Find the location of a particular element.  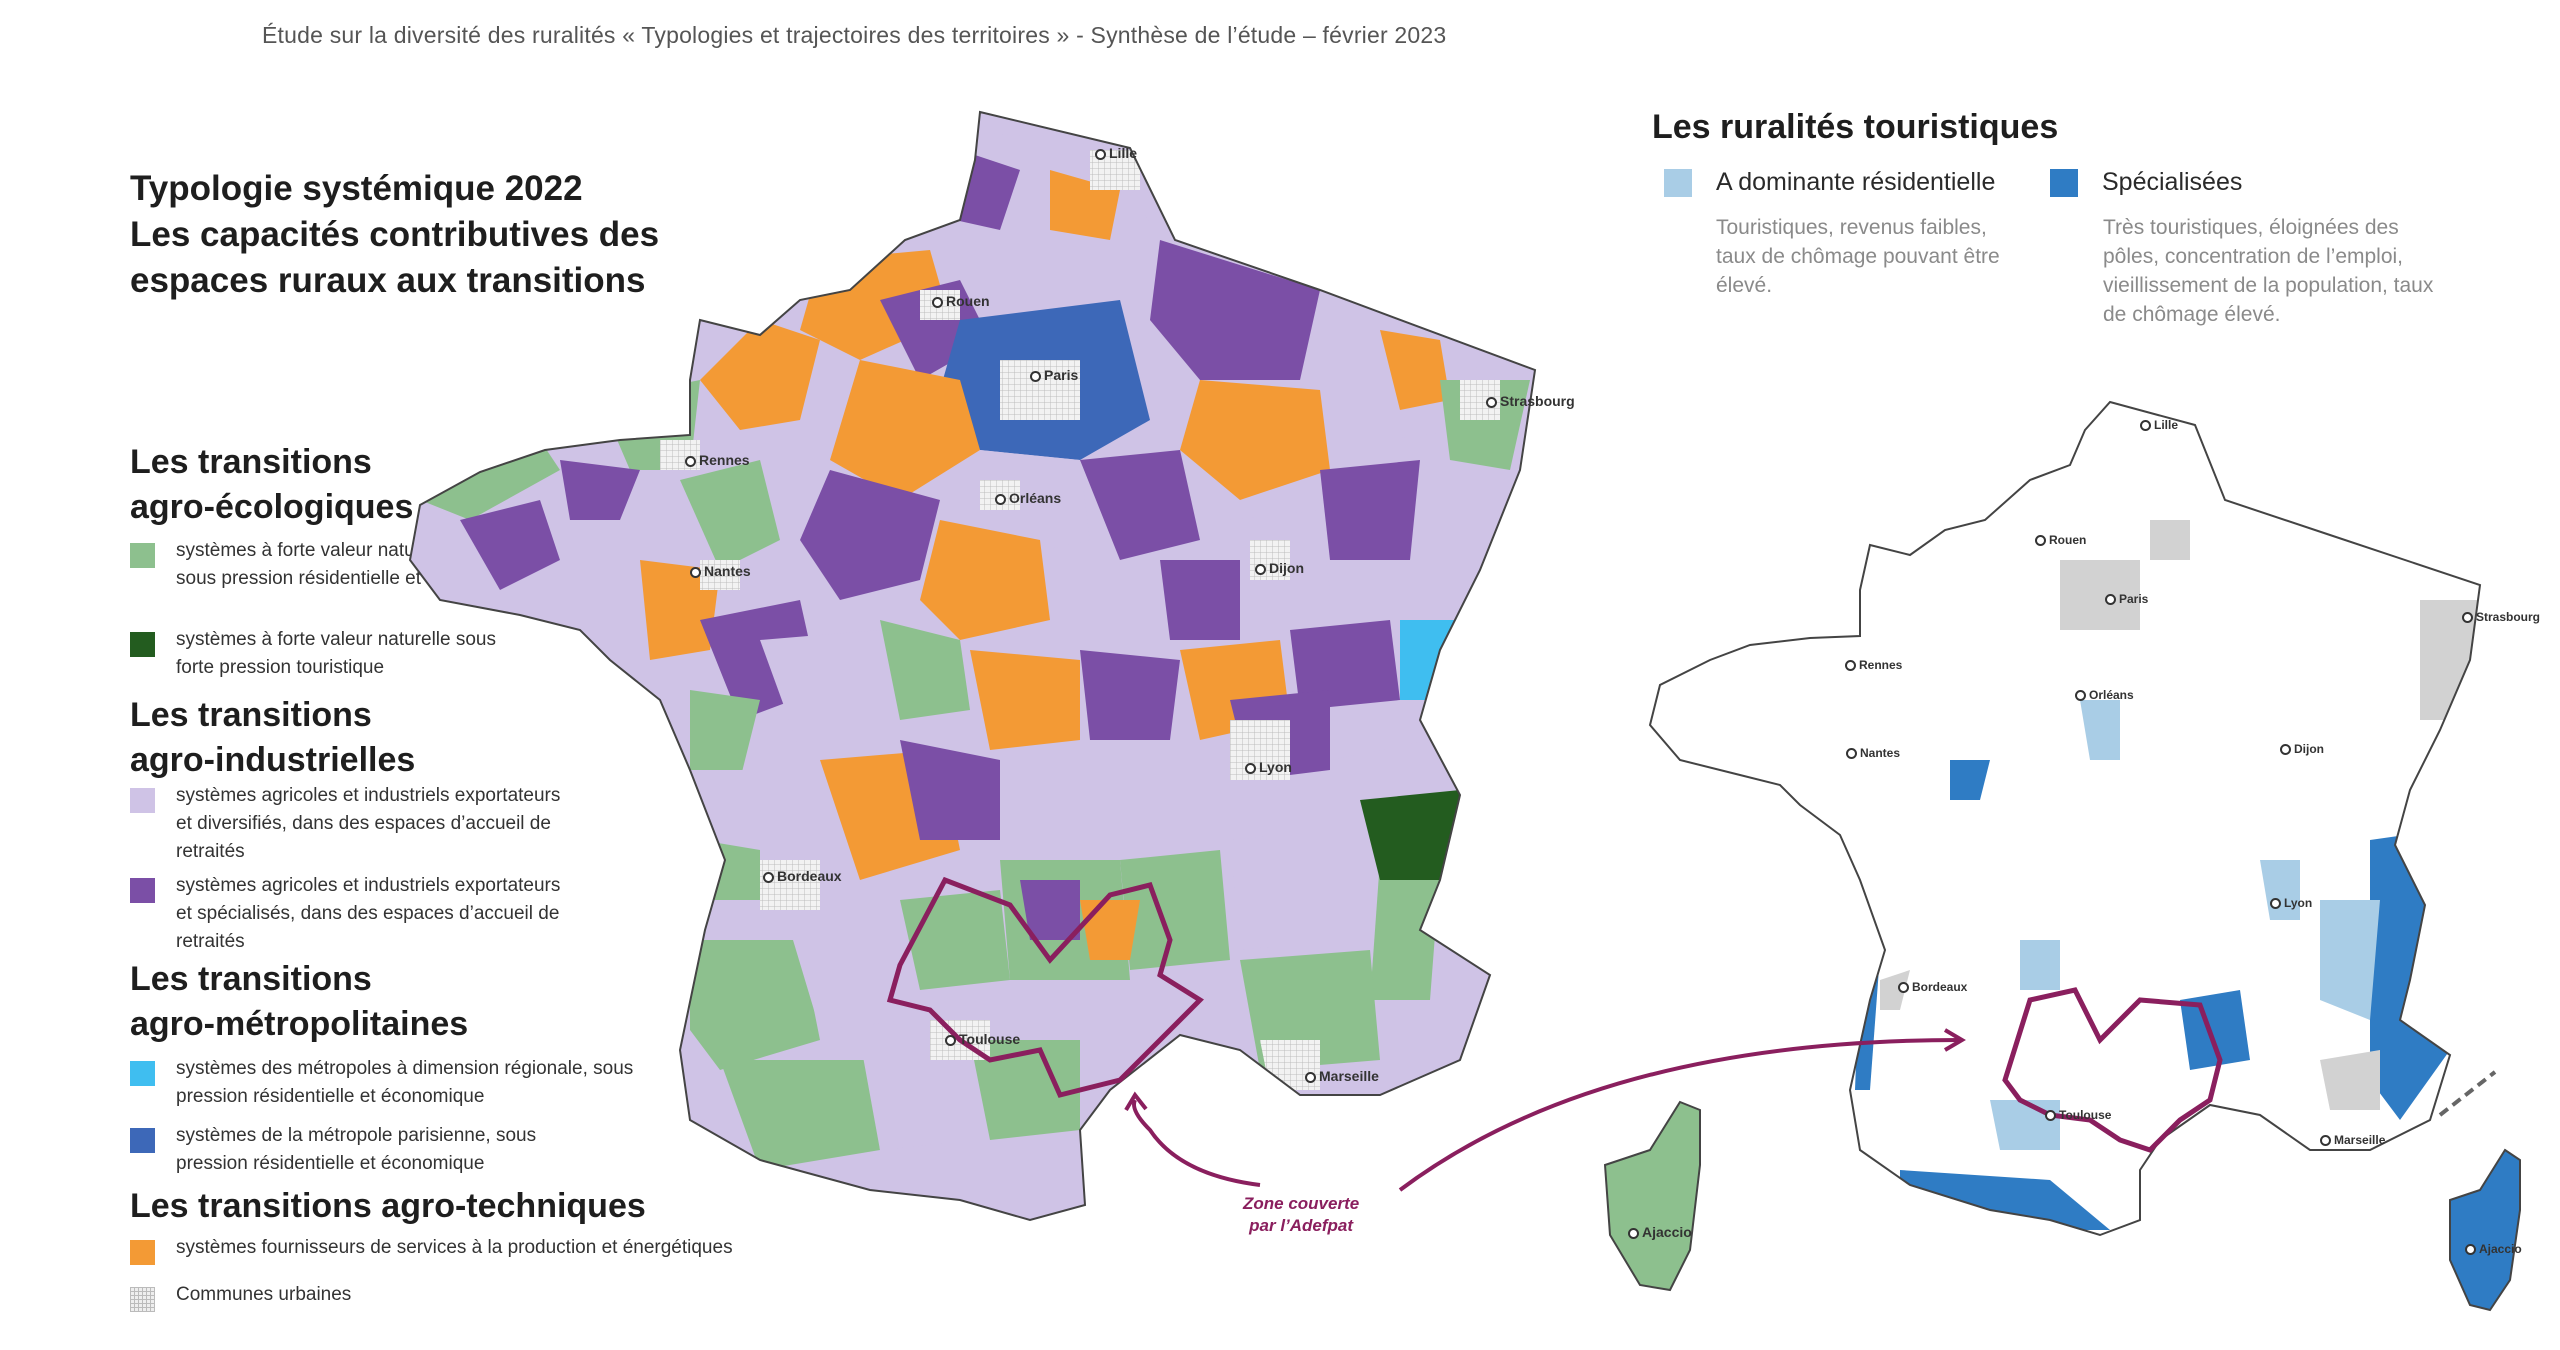

callout-arrow-left is located at coordinates (1196, 1143).